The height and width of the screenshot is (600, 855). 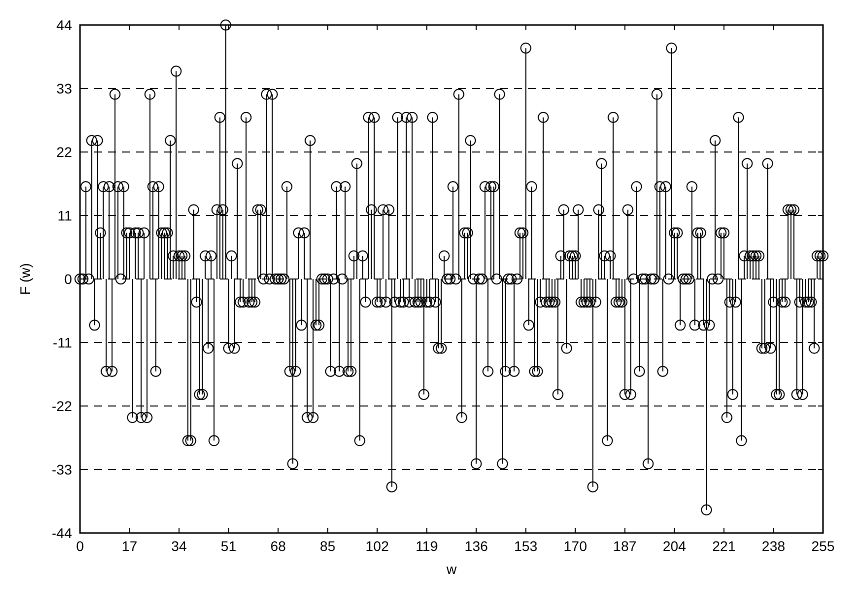 What do you see at coordinates (328, 546) in the screenshot?
I see `x-tick-label: 85` at bounding box center [328, 546].